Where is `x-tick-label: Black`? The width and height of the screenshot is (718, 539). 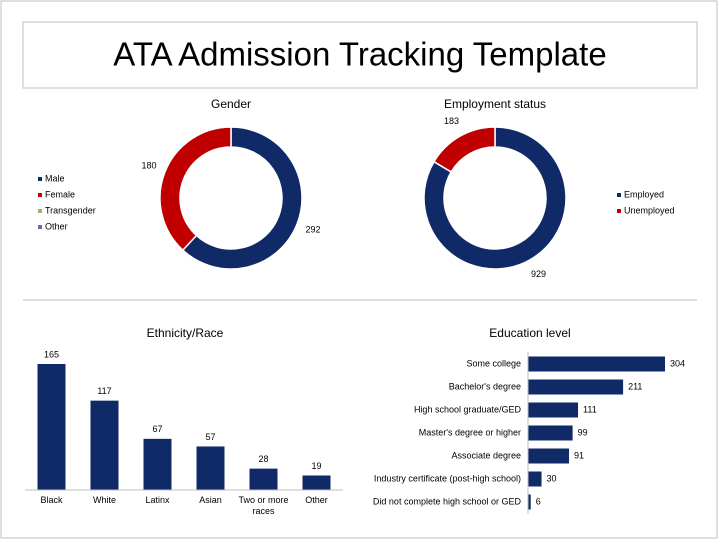
x-tick-label: Black is located at coordinates (51, 500).